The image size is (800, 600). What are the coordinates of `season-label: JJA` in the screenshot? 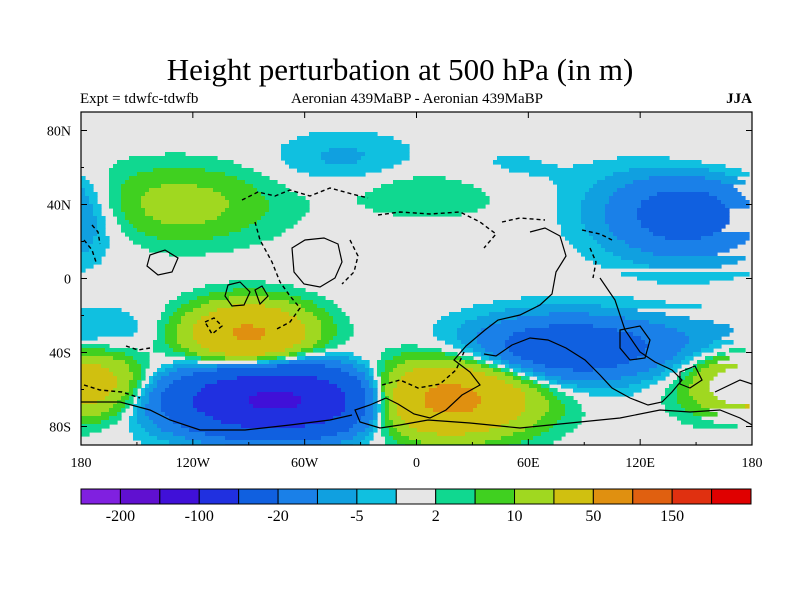 It's located at (739, 99).